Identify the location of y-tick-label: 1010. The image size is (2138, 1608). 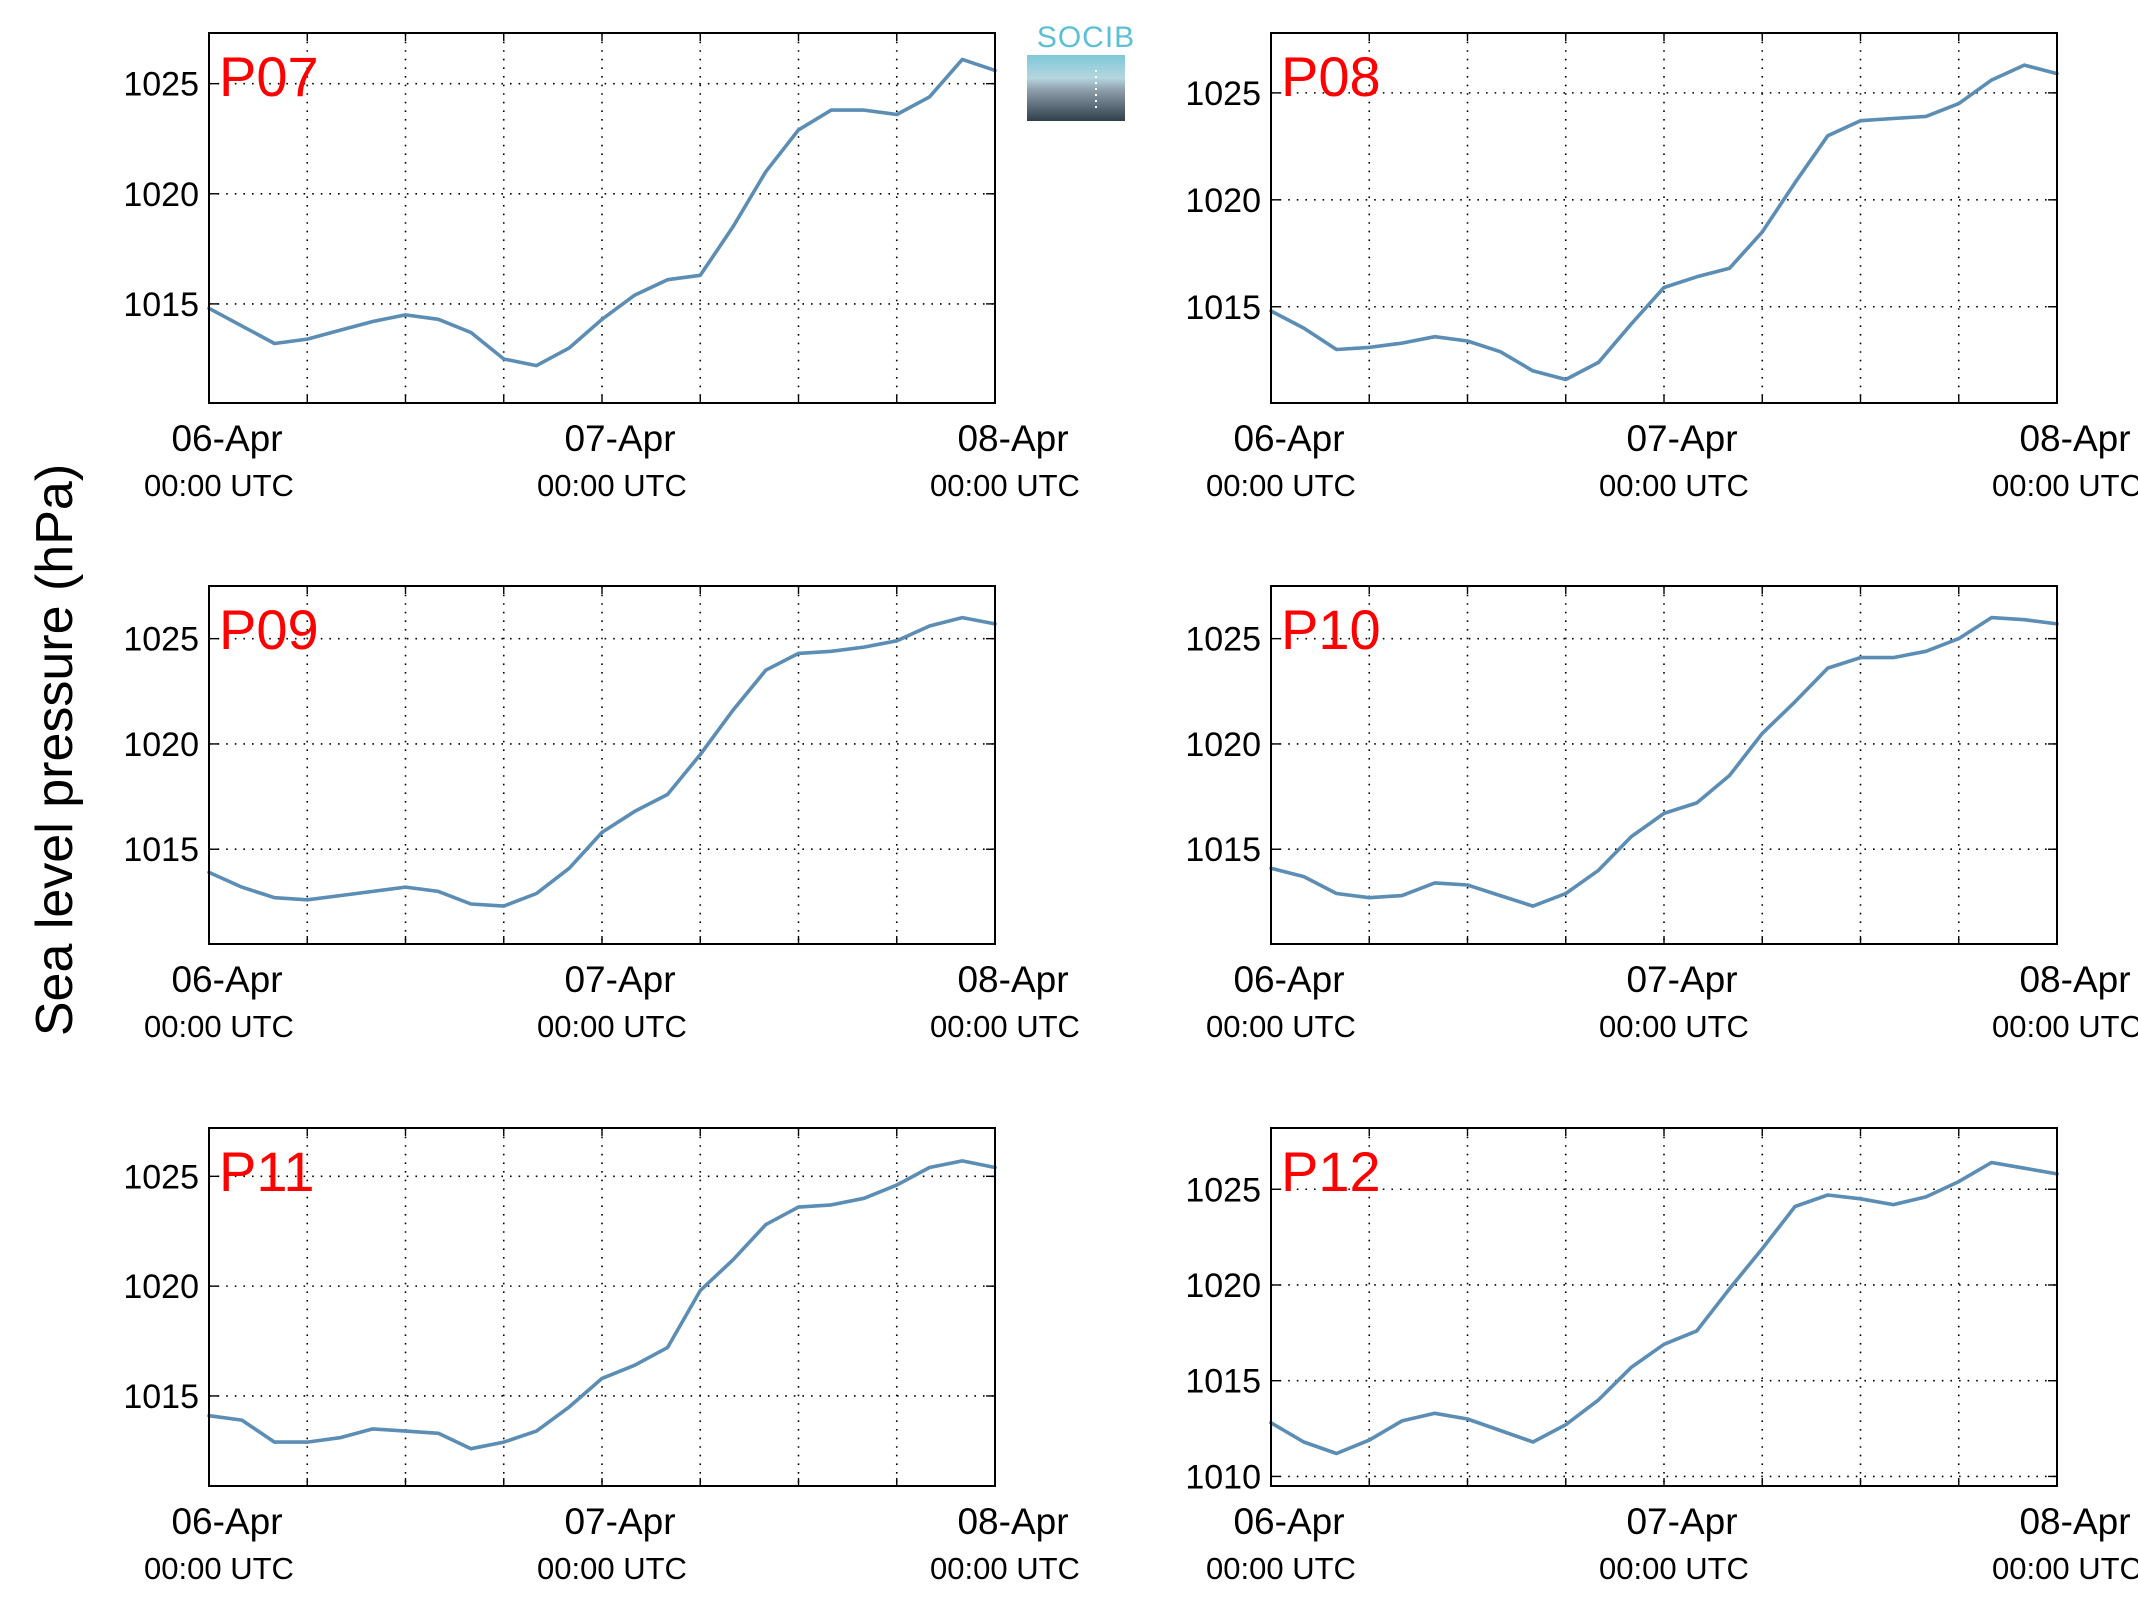
(1223, 1477).